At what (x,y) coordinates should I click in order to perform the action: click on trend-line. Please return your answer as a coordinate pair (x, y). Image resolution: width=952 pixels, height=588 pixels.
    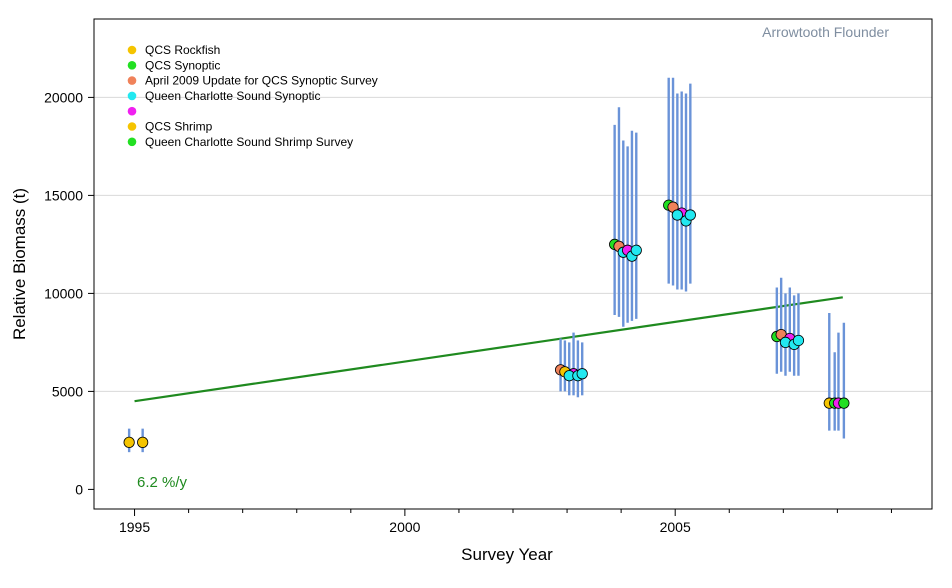
    Looking at the image, I should click on (488, 349).